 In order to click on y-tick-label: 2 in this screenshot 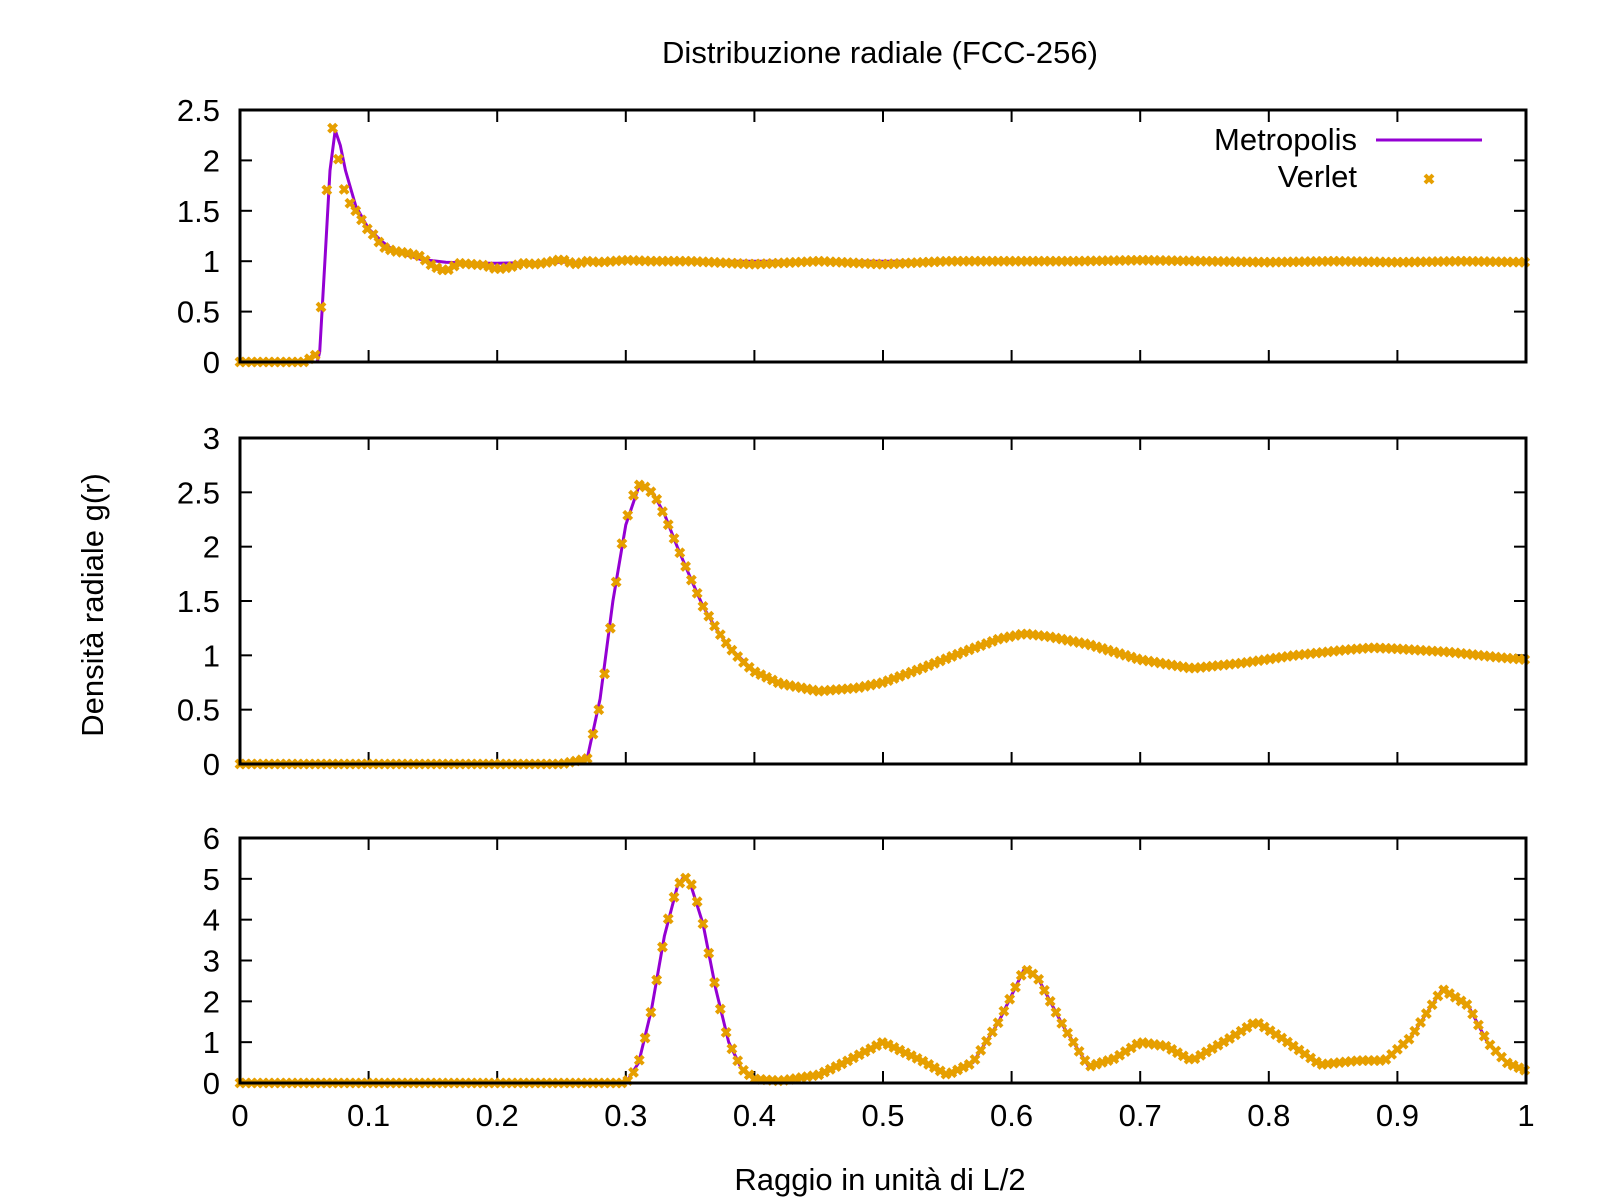, I will do `click(211, 160)`.